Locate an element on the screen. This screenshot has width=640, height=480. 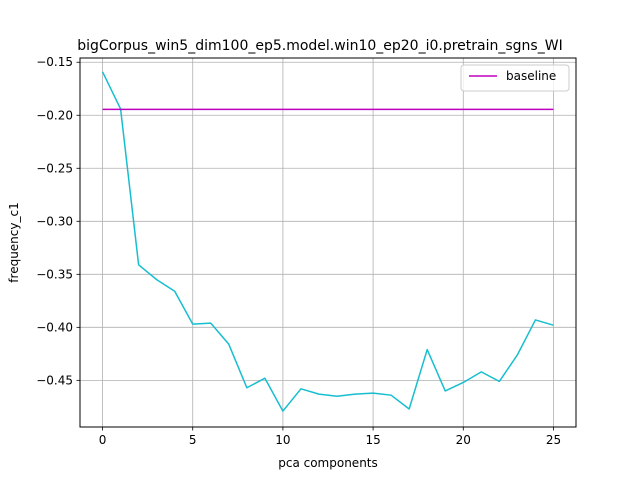
y-tick-label: −0.30 is located at coordinates (54, 221).